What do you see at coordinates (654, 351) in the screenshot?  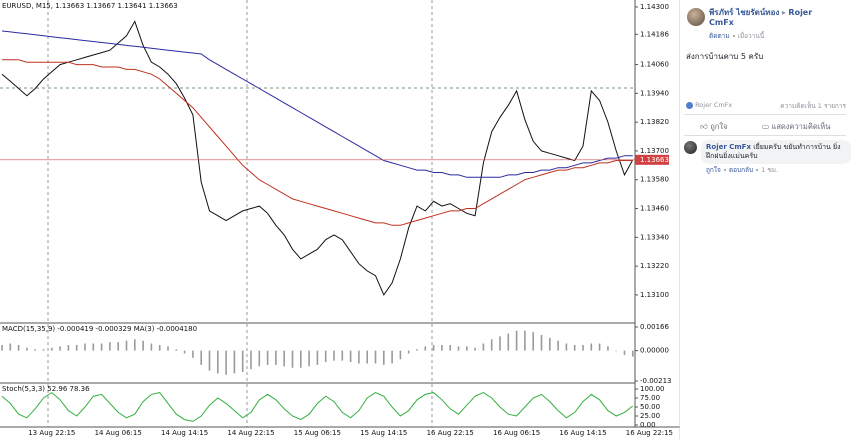 I see `y-tick-label: 0.00000` at bounding box center [654, 351].